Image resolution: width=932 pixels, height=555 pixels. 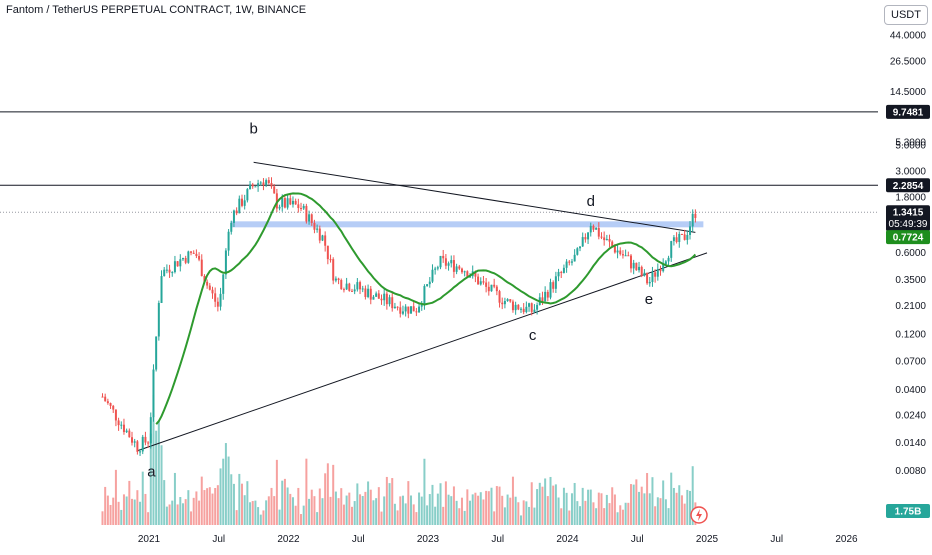 What do you see at coordinates (908, 512) in the screenshot?
I see `volume-badge: 1.75B` at bounding box center [908, 512].